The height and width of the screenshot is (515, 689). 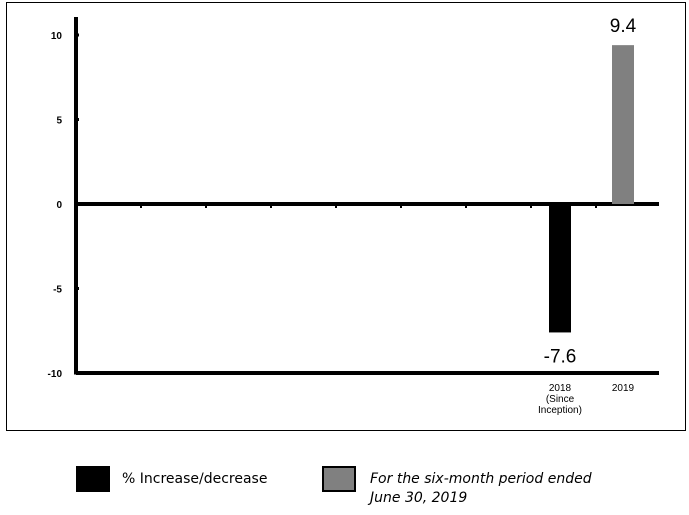 What do you see at coordinates (623, 26) in the screenshot?
I see `data-label: 9.4` at bounding box center [623, 26].